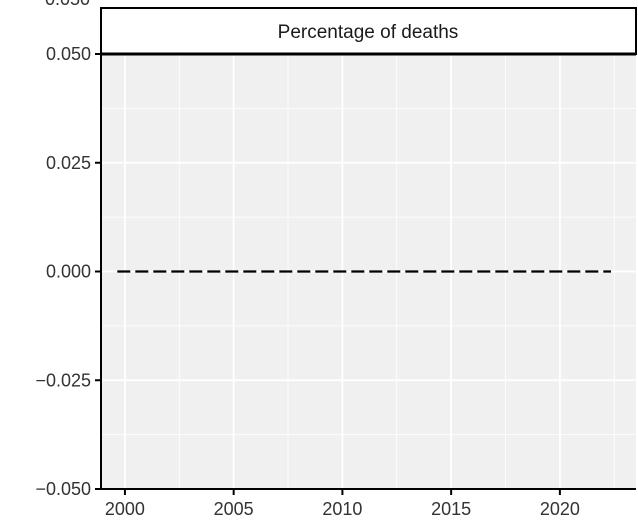 Image resolution: width=638 pixels, height=526 pixels. I want to click on x-tick-label: 2005, so click(234, 509).